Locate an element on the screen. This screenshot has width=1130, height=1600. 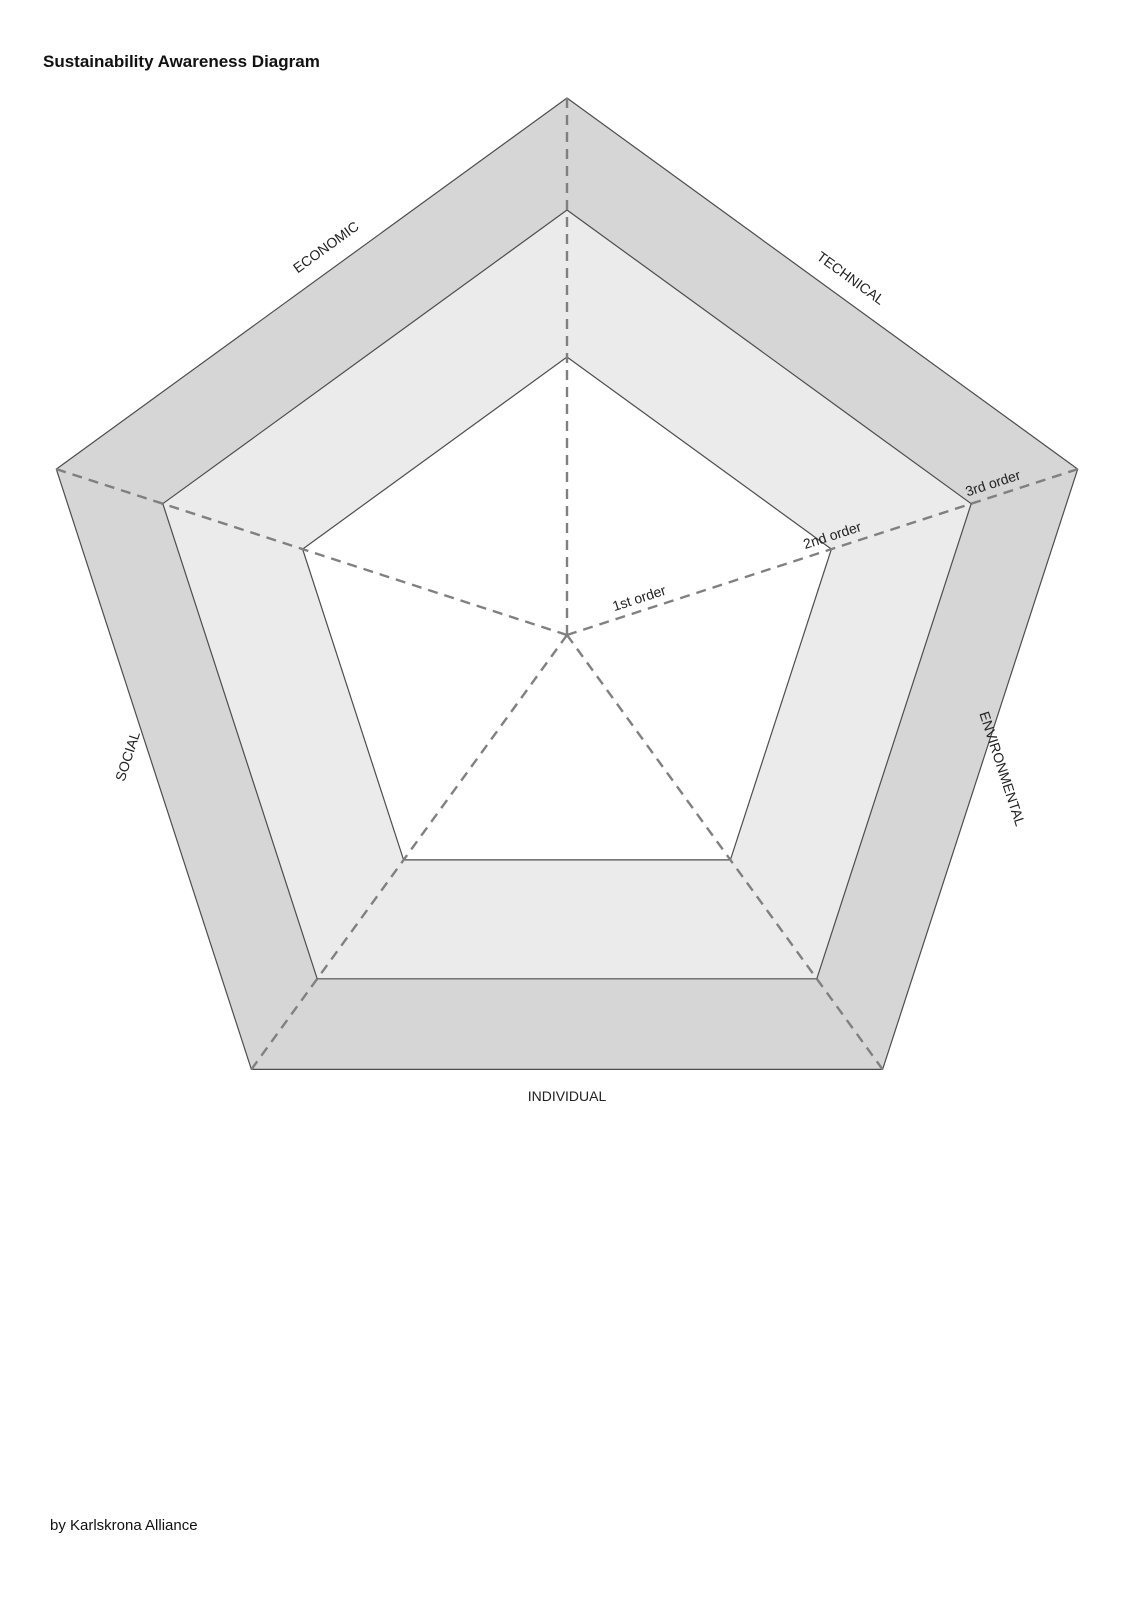
spoke-upper-right is located at coordinates (822, 552).